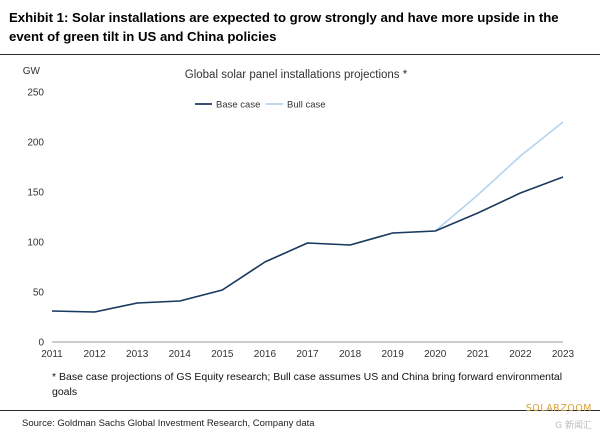 This screenshot has width=600, height=437. I want to click on x-tick-label: 2021, so click(478, 354).